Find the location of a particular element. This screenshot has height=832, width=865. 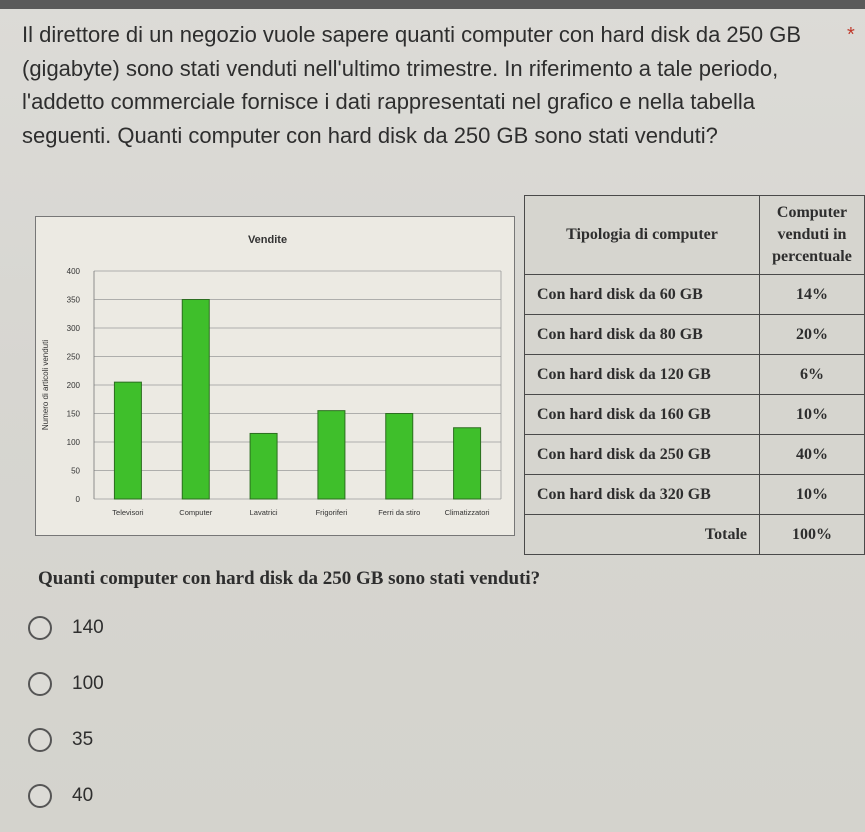

table-row: Con hard disk da 160 GB 10% is located at coordinates (694, 414).